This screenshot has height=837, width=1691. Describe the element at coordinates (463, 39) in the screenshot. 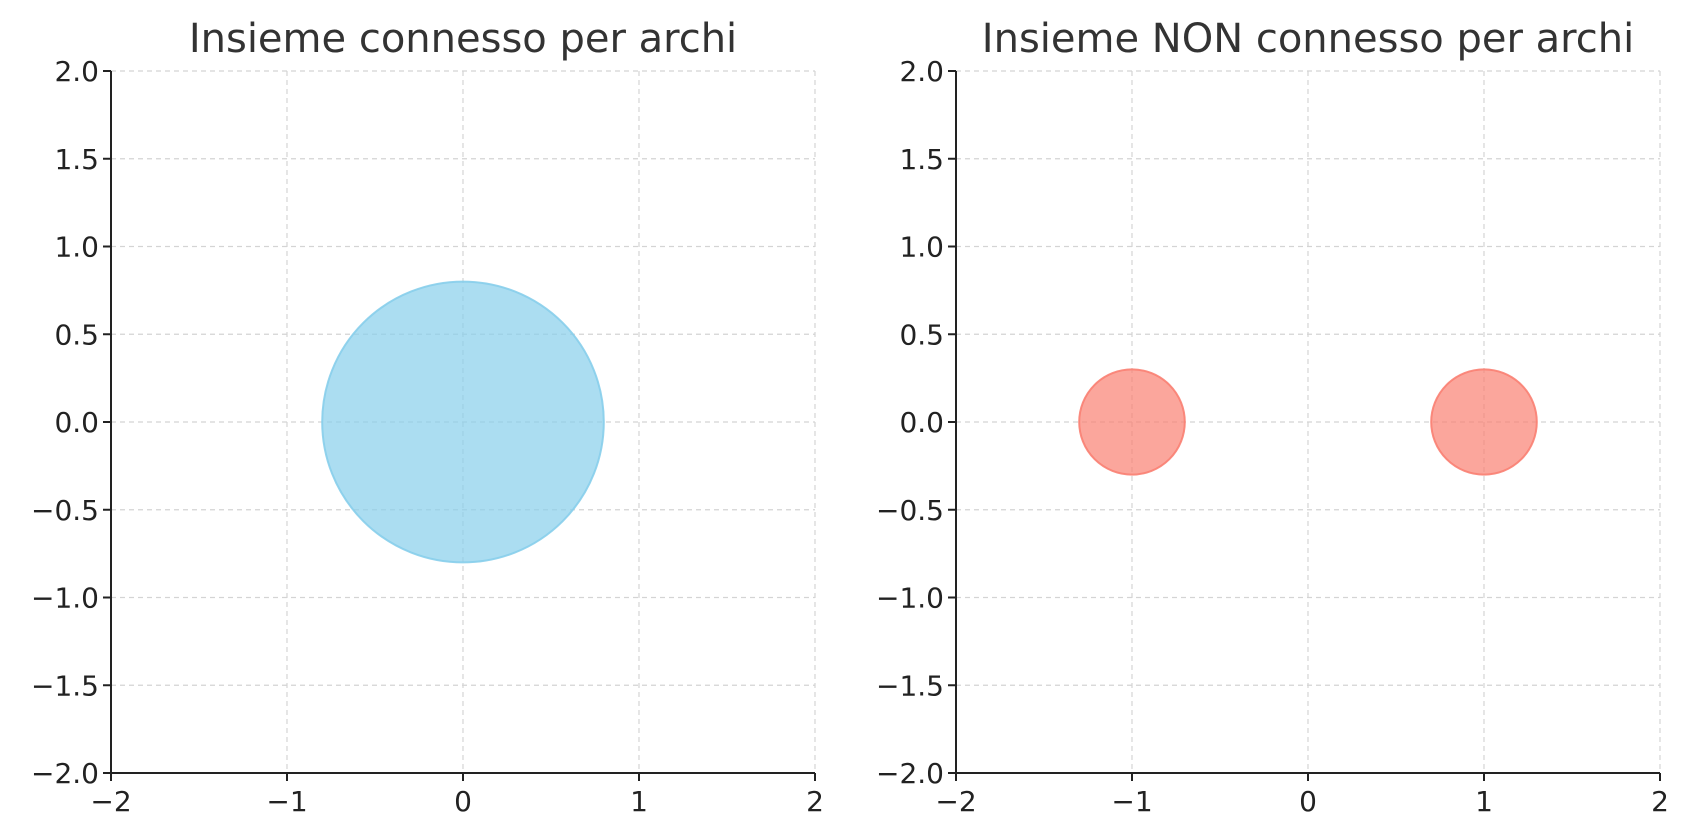

I see `chart-title: Insieme connesso per archi` at that location.